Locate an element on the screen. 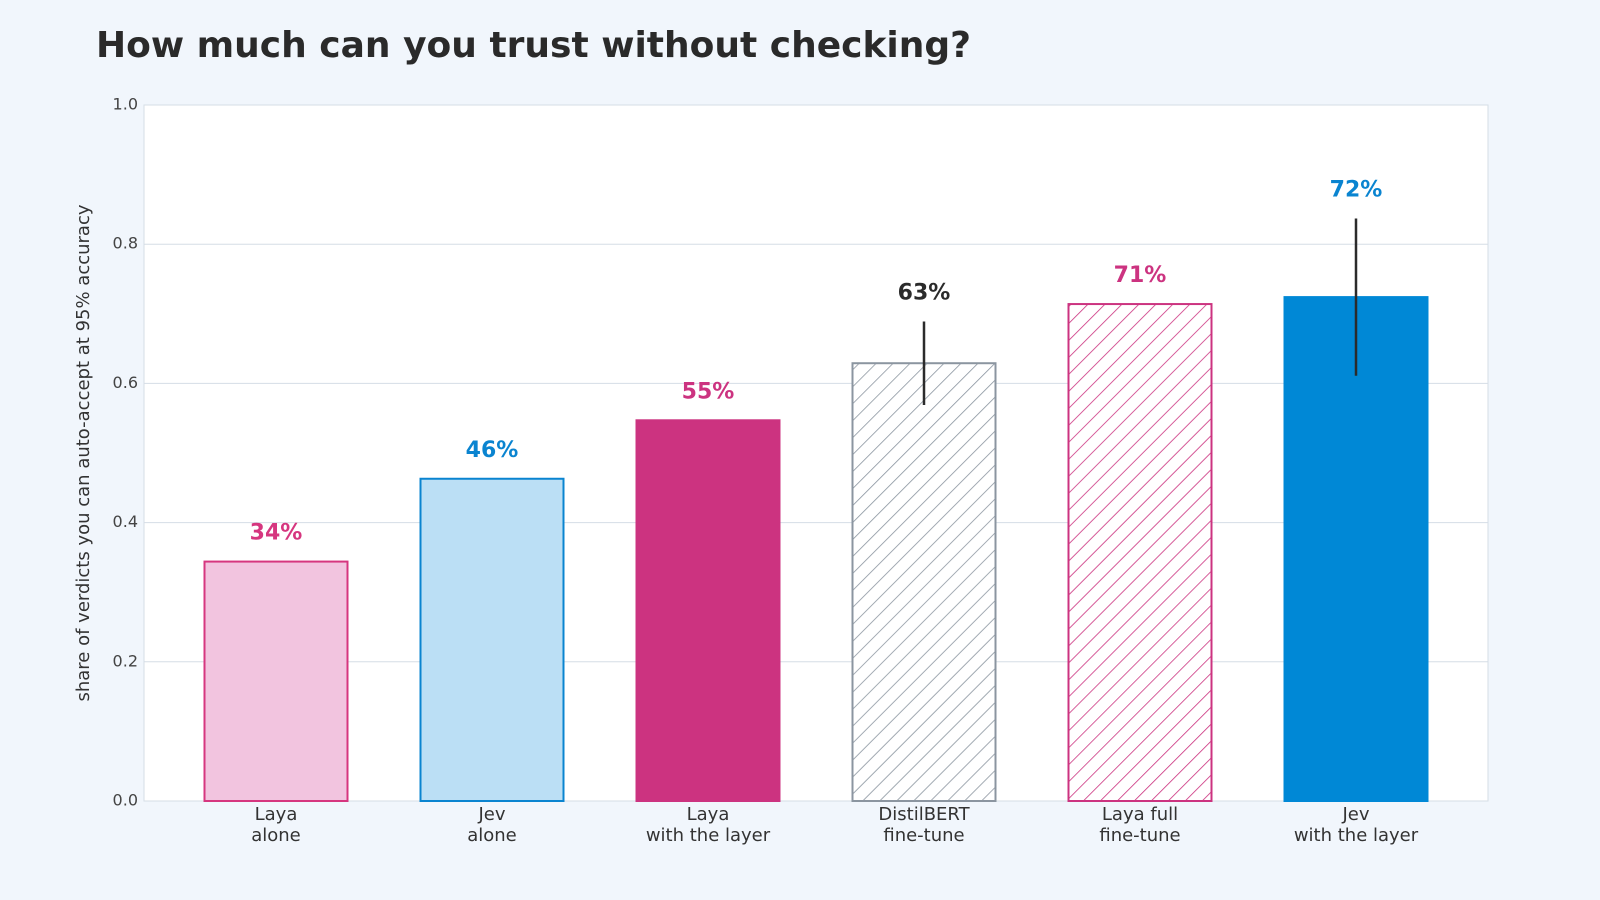  value-label: 55% is located at coordinates (708, 391).